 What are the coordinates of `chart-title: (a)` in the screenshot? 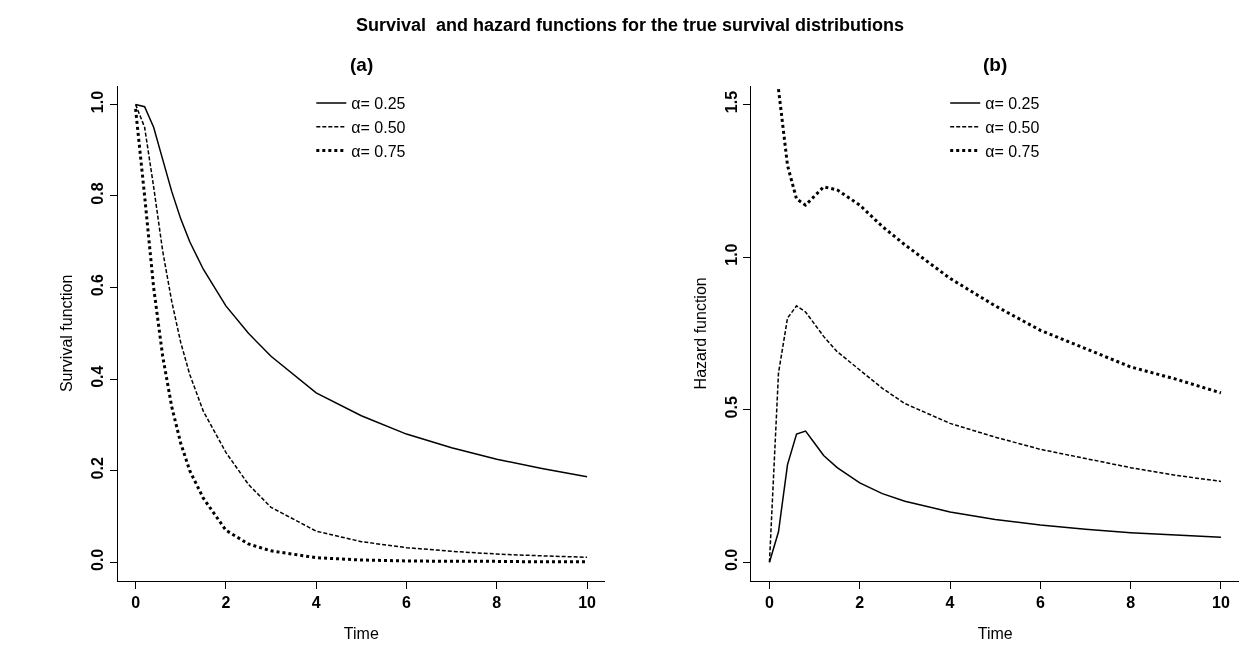 It's located at (362, 64).